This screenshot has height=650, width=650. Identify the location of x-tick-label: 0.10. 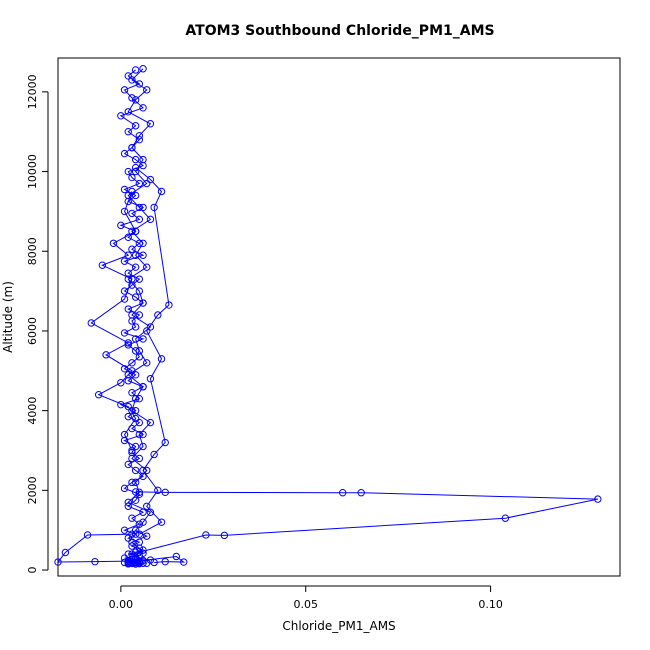
(490, 604).